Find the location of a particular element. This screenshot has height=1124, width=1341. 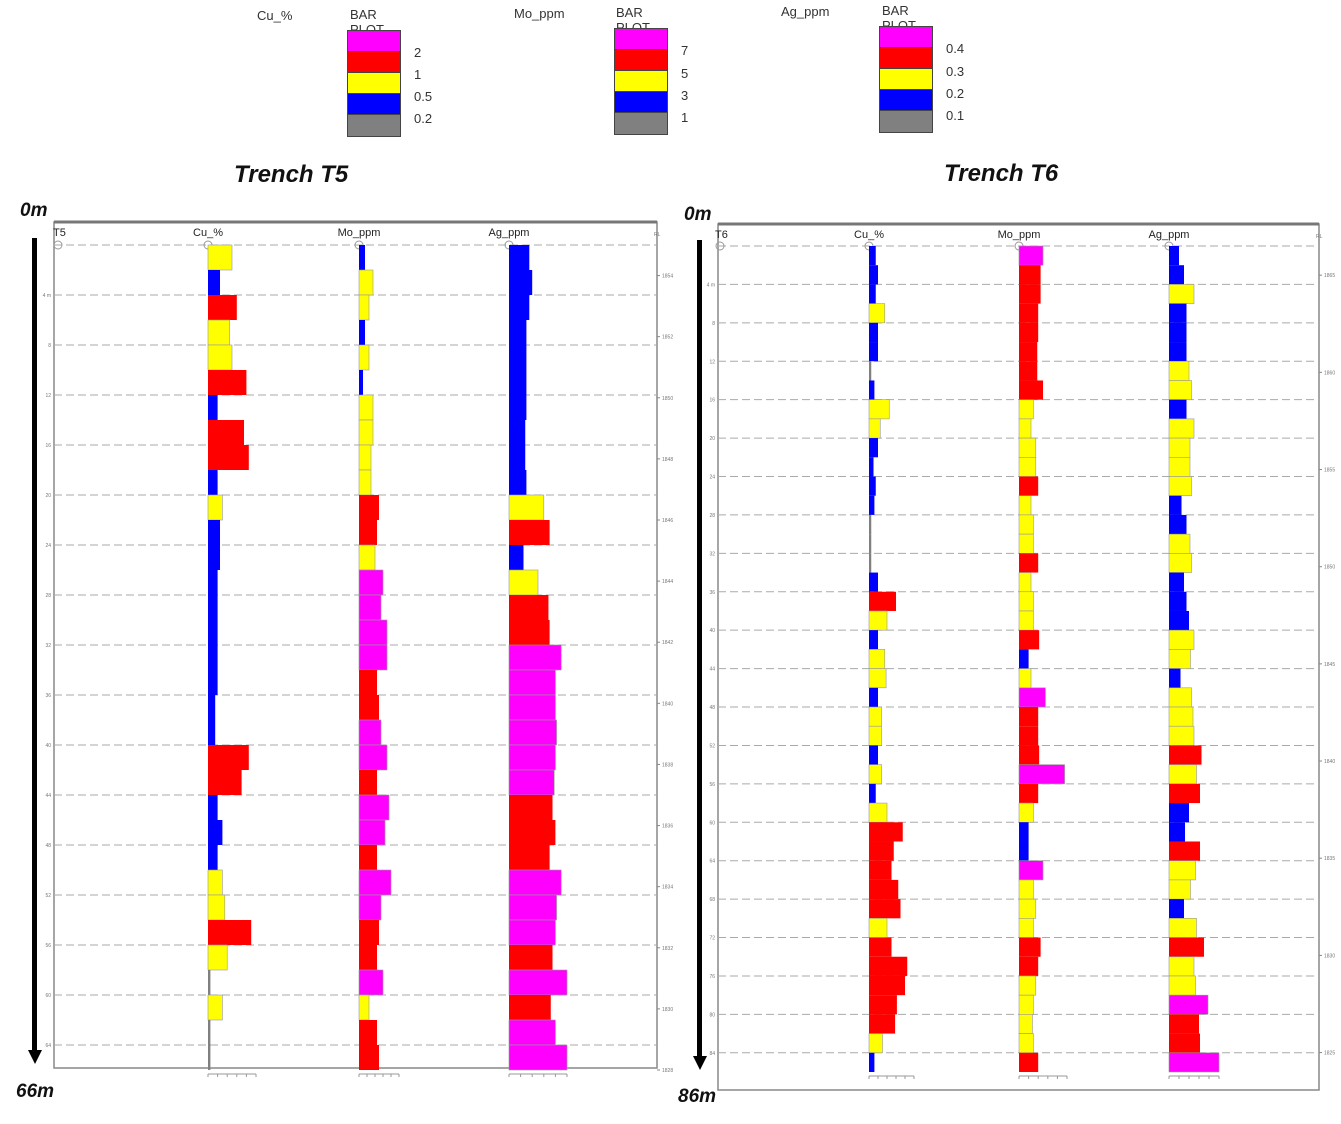

depth-tick-label: 84 is located at coordinates (712, 1054).